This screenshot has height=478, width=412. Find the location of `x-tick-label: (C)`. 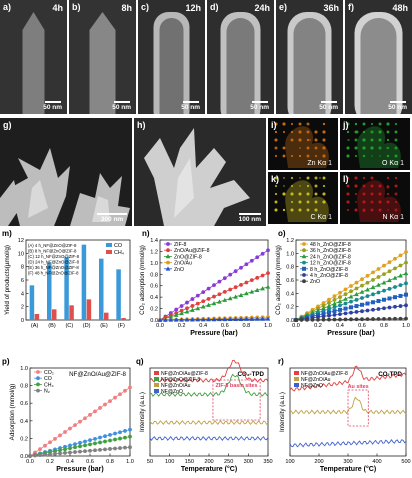

x-tick-label: (C) is located at coordinates (69, 326).